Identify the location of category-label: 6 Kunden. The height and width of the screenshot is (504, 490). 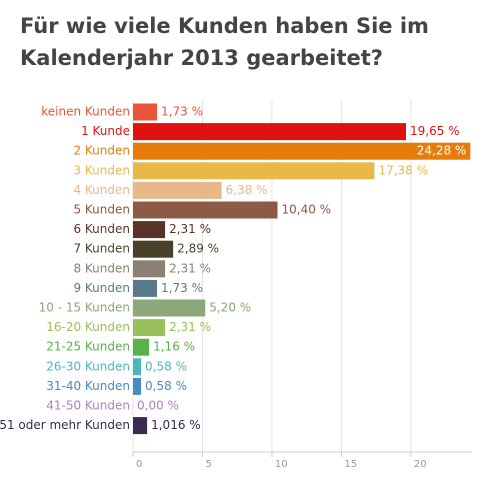
(101, 229).